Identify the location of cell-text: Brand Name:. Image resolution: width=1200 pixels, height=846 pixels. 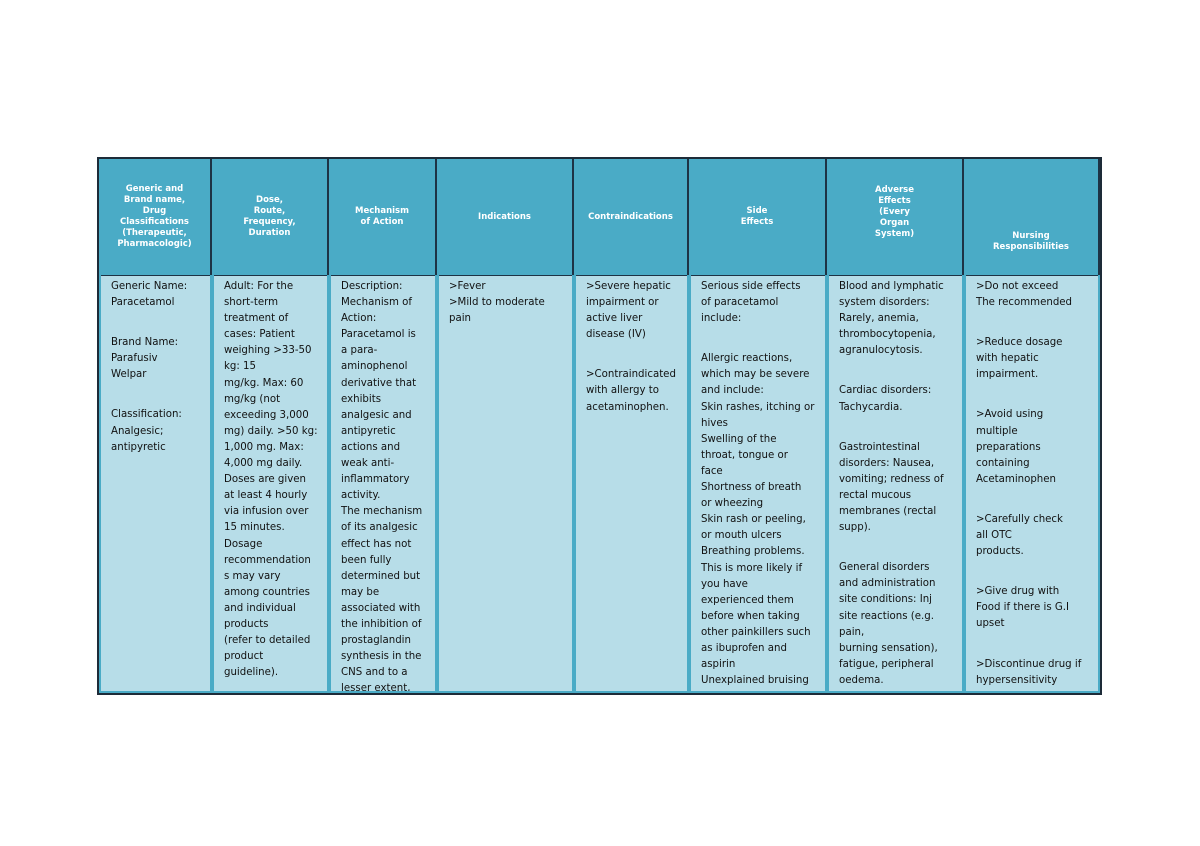
(145, 343).